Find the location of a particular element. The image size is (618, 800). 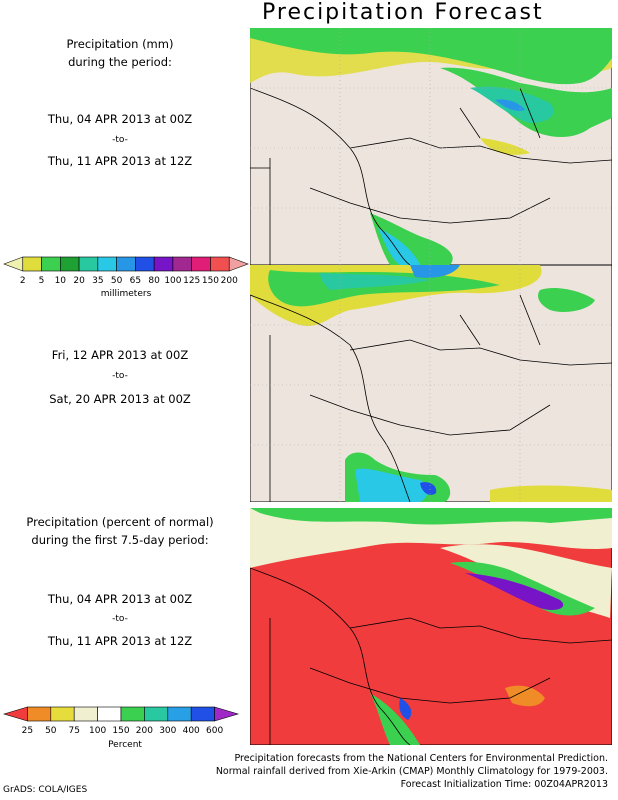

mm-scale-tick-label: 10 is located at coordinates (61, 281).